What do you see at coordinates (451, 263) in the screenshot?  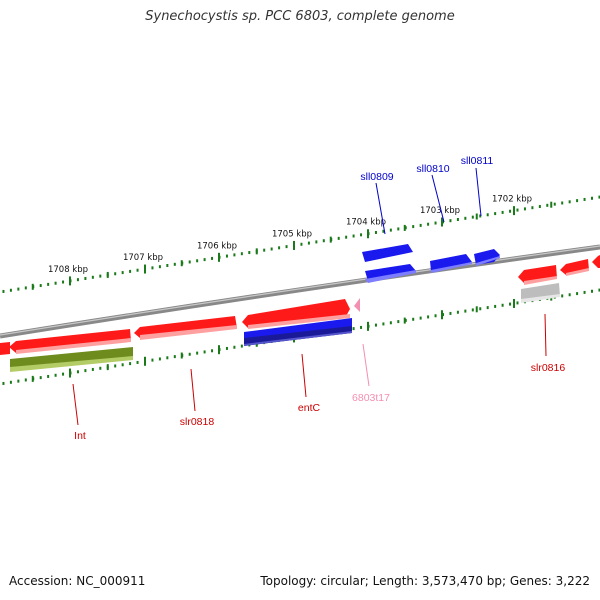 I see `gene-sll0810` at bounding box center [451, 263].